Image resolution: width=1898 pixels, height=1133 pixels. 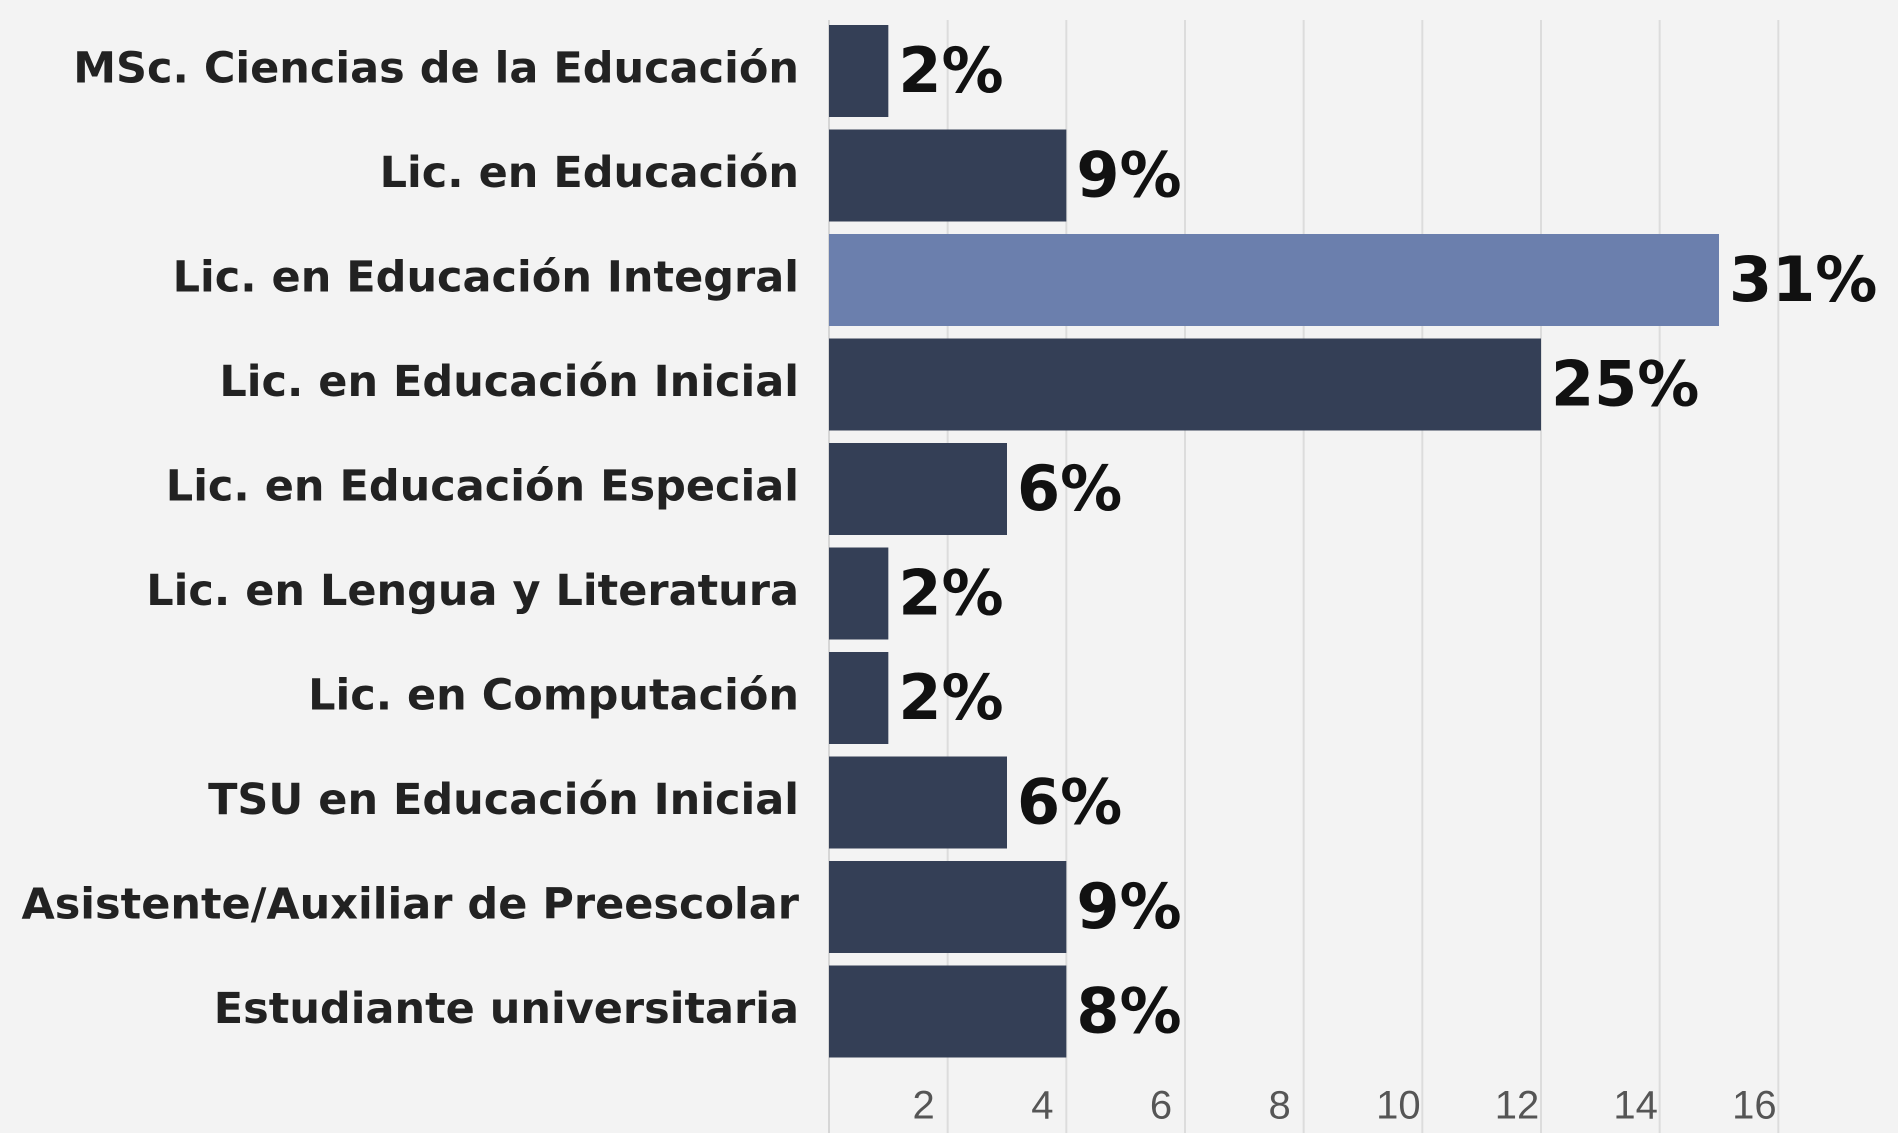 I want to click on category-label: Lic. en Educación Especial, so click(x=482, y=487).